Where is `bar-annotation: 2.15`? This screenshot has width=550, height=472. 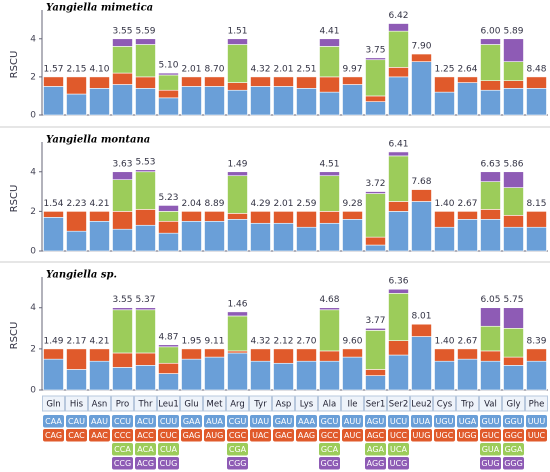 bar-annotation: 2.15 is located at coordinates (76, 69).